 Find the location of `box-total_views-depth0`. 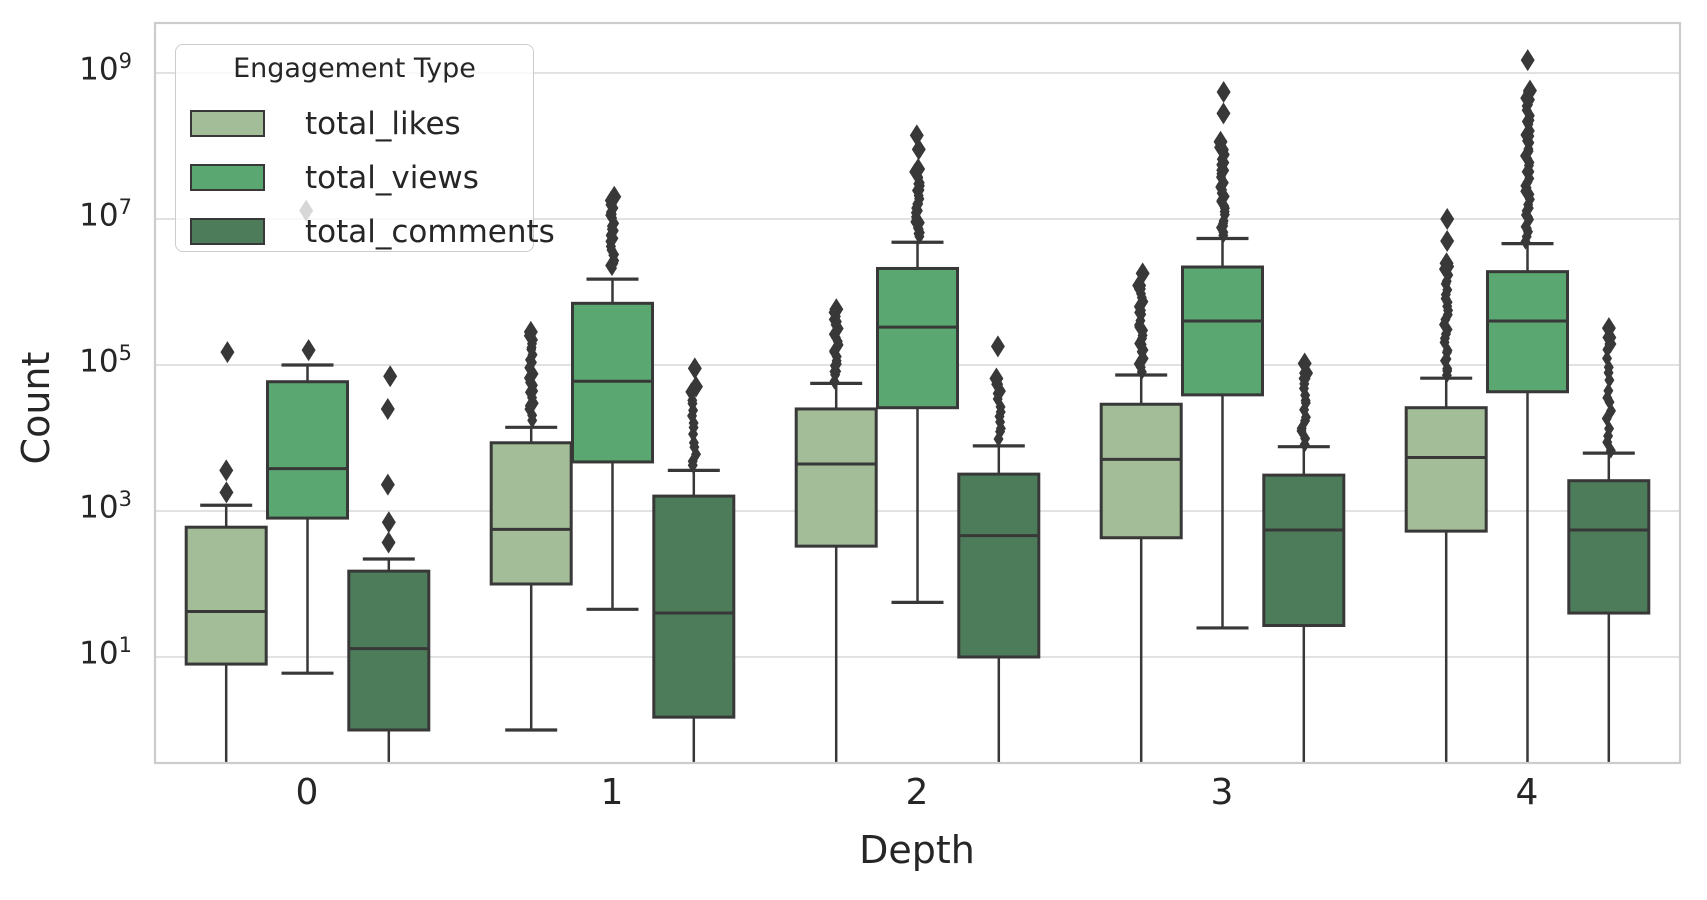

box-total_views-depth0 is located at coordinates (307, 450).